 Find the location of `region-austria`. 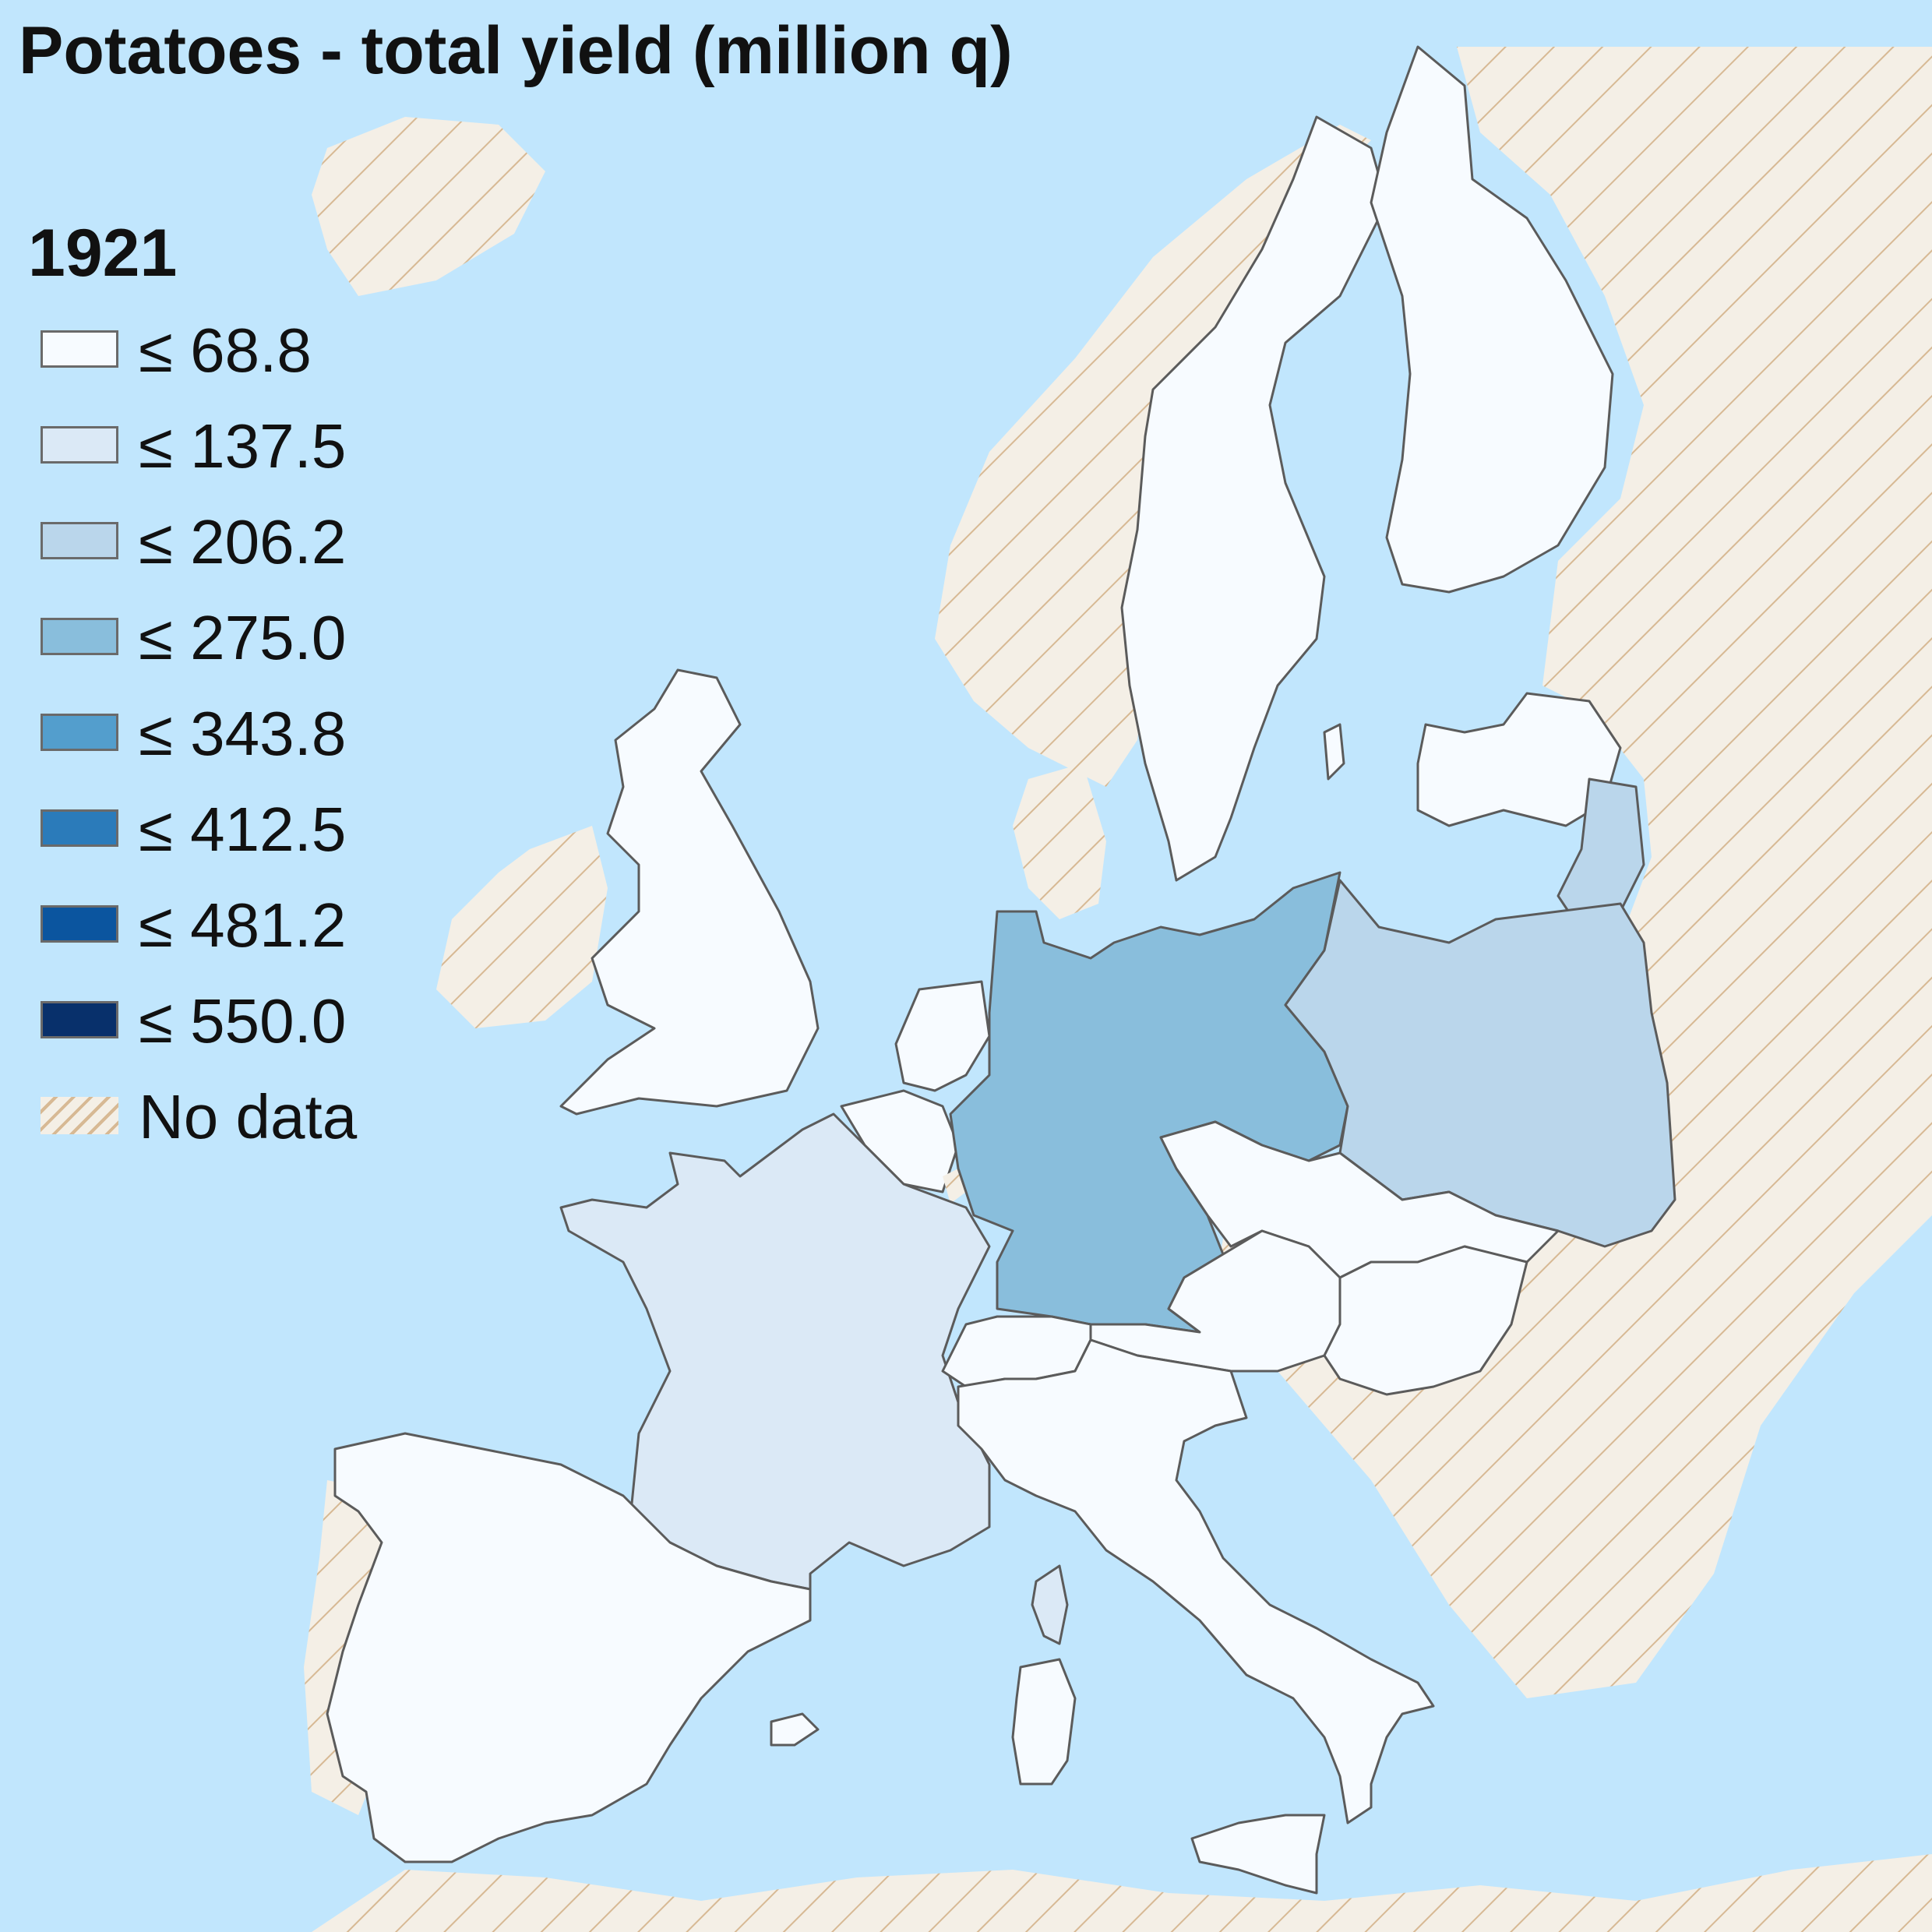

region-austria is located at coordinates (1215, 1301).